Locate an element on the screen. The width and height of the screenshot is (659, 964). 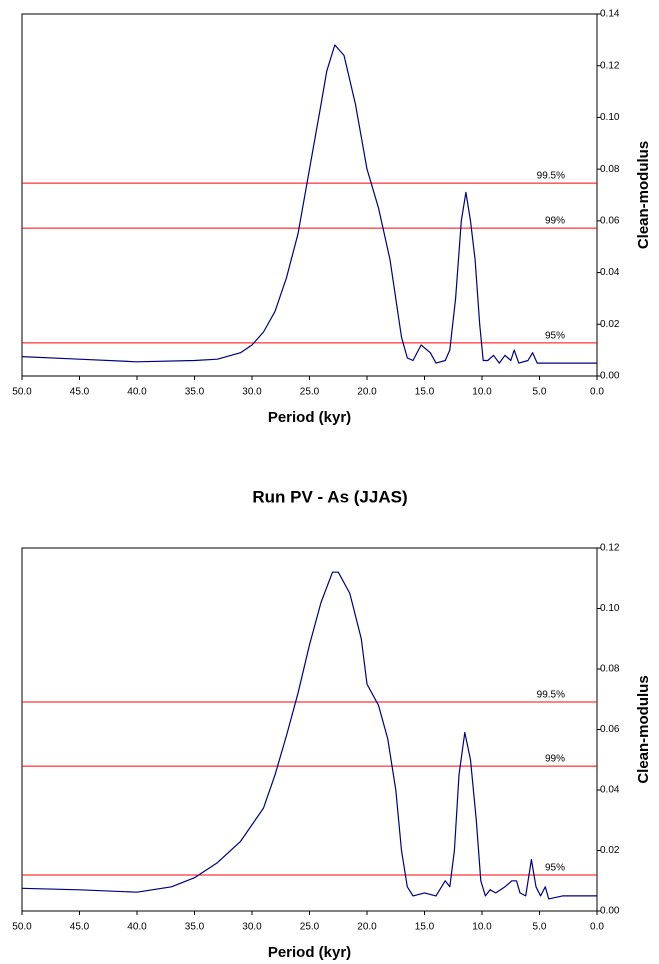
y-tick-label: 0.14 is located at coordinates (610, 14).